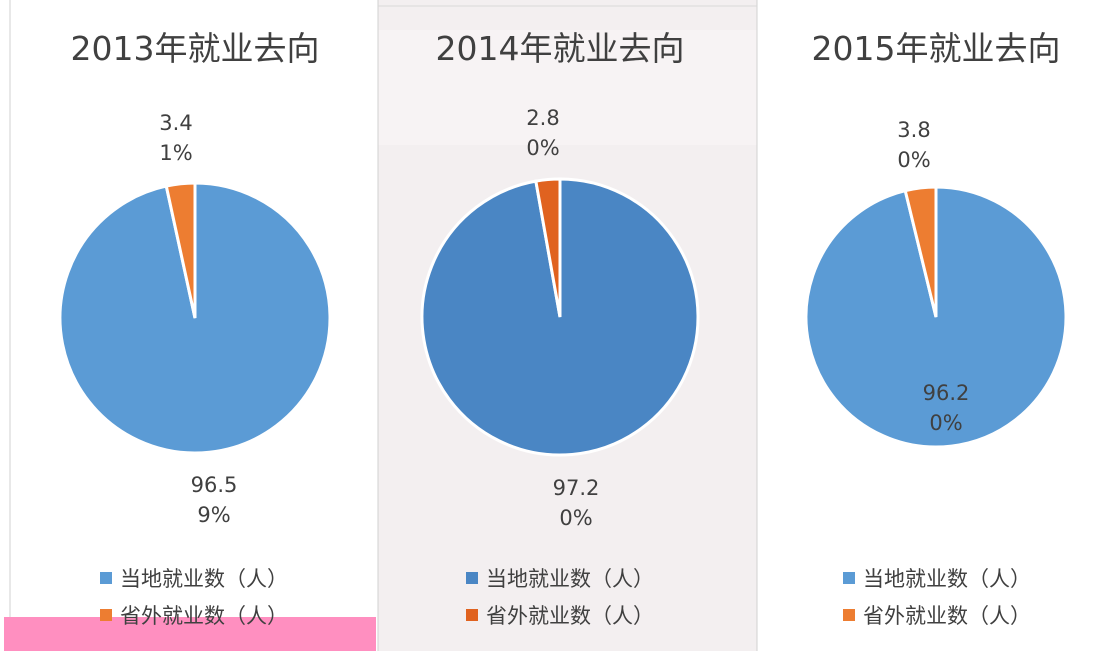 The image size is (1108, 651). What do you see at coordinates (190, 634) in the screenshot?
I see `highlight-bar` at bounding box center [190, 634].